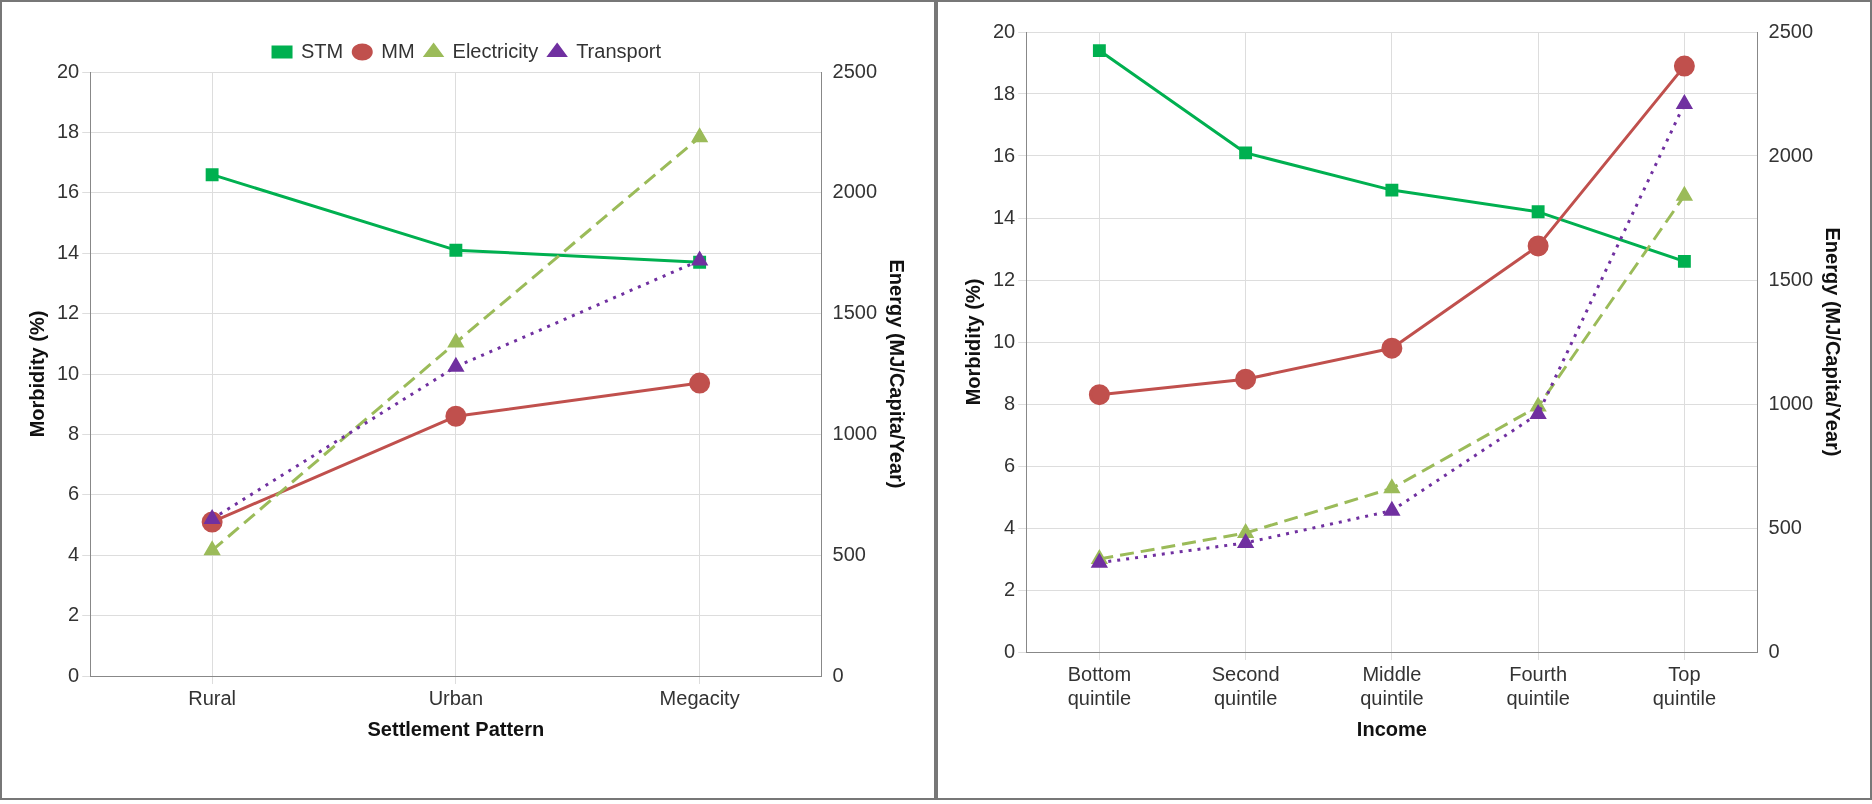  I want to click on legend-label: Electricity, so click(495, 50).